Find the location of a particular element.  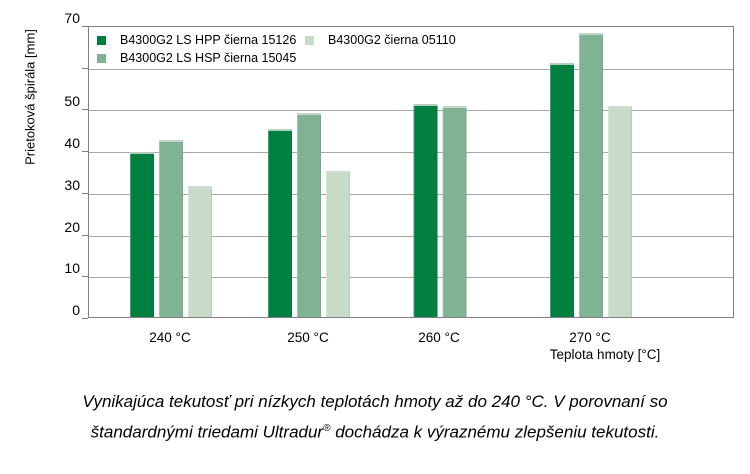

bar-series2-250°C is located at coordinates (309, 214).